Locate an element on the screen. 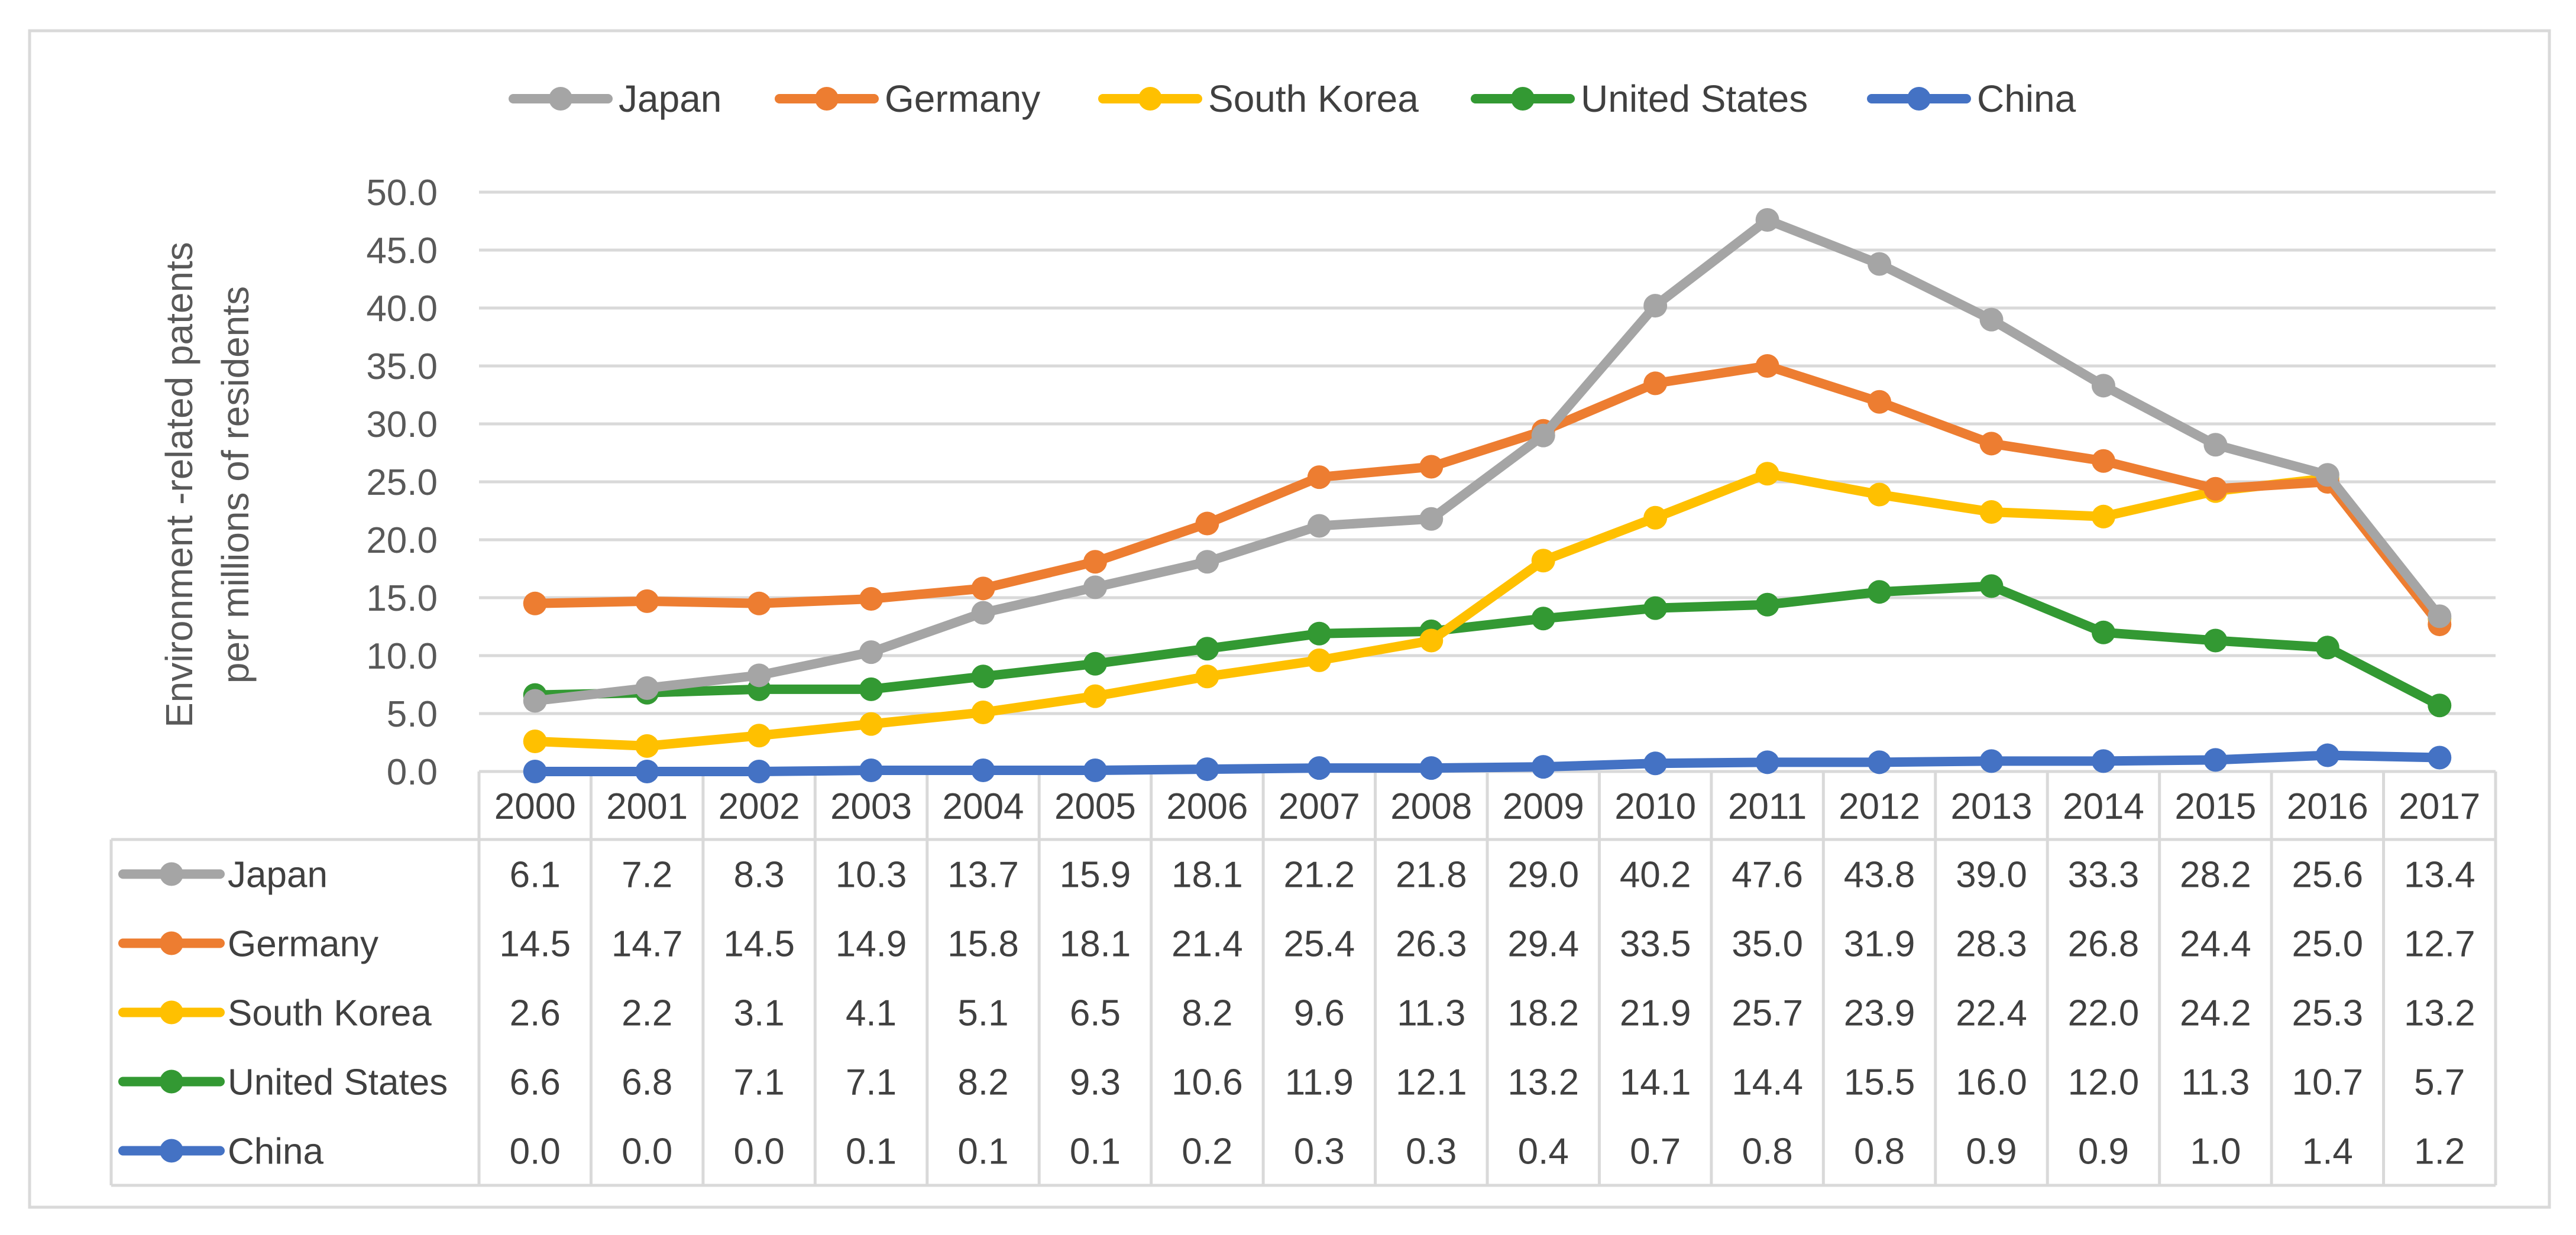 This screenshot has width=2576, height=1235. table-cell-value: 10.3 is located at coordinates (872, 875).